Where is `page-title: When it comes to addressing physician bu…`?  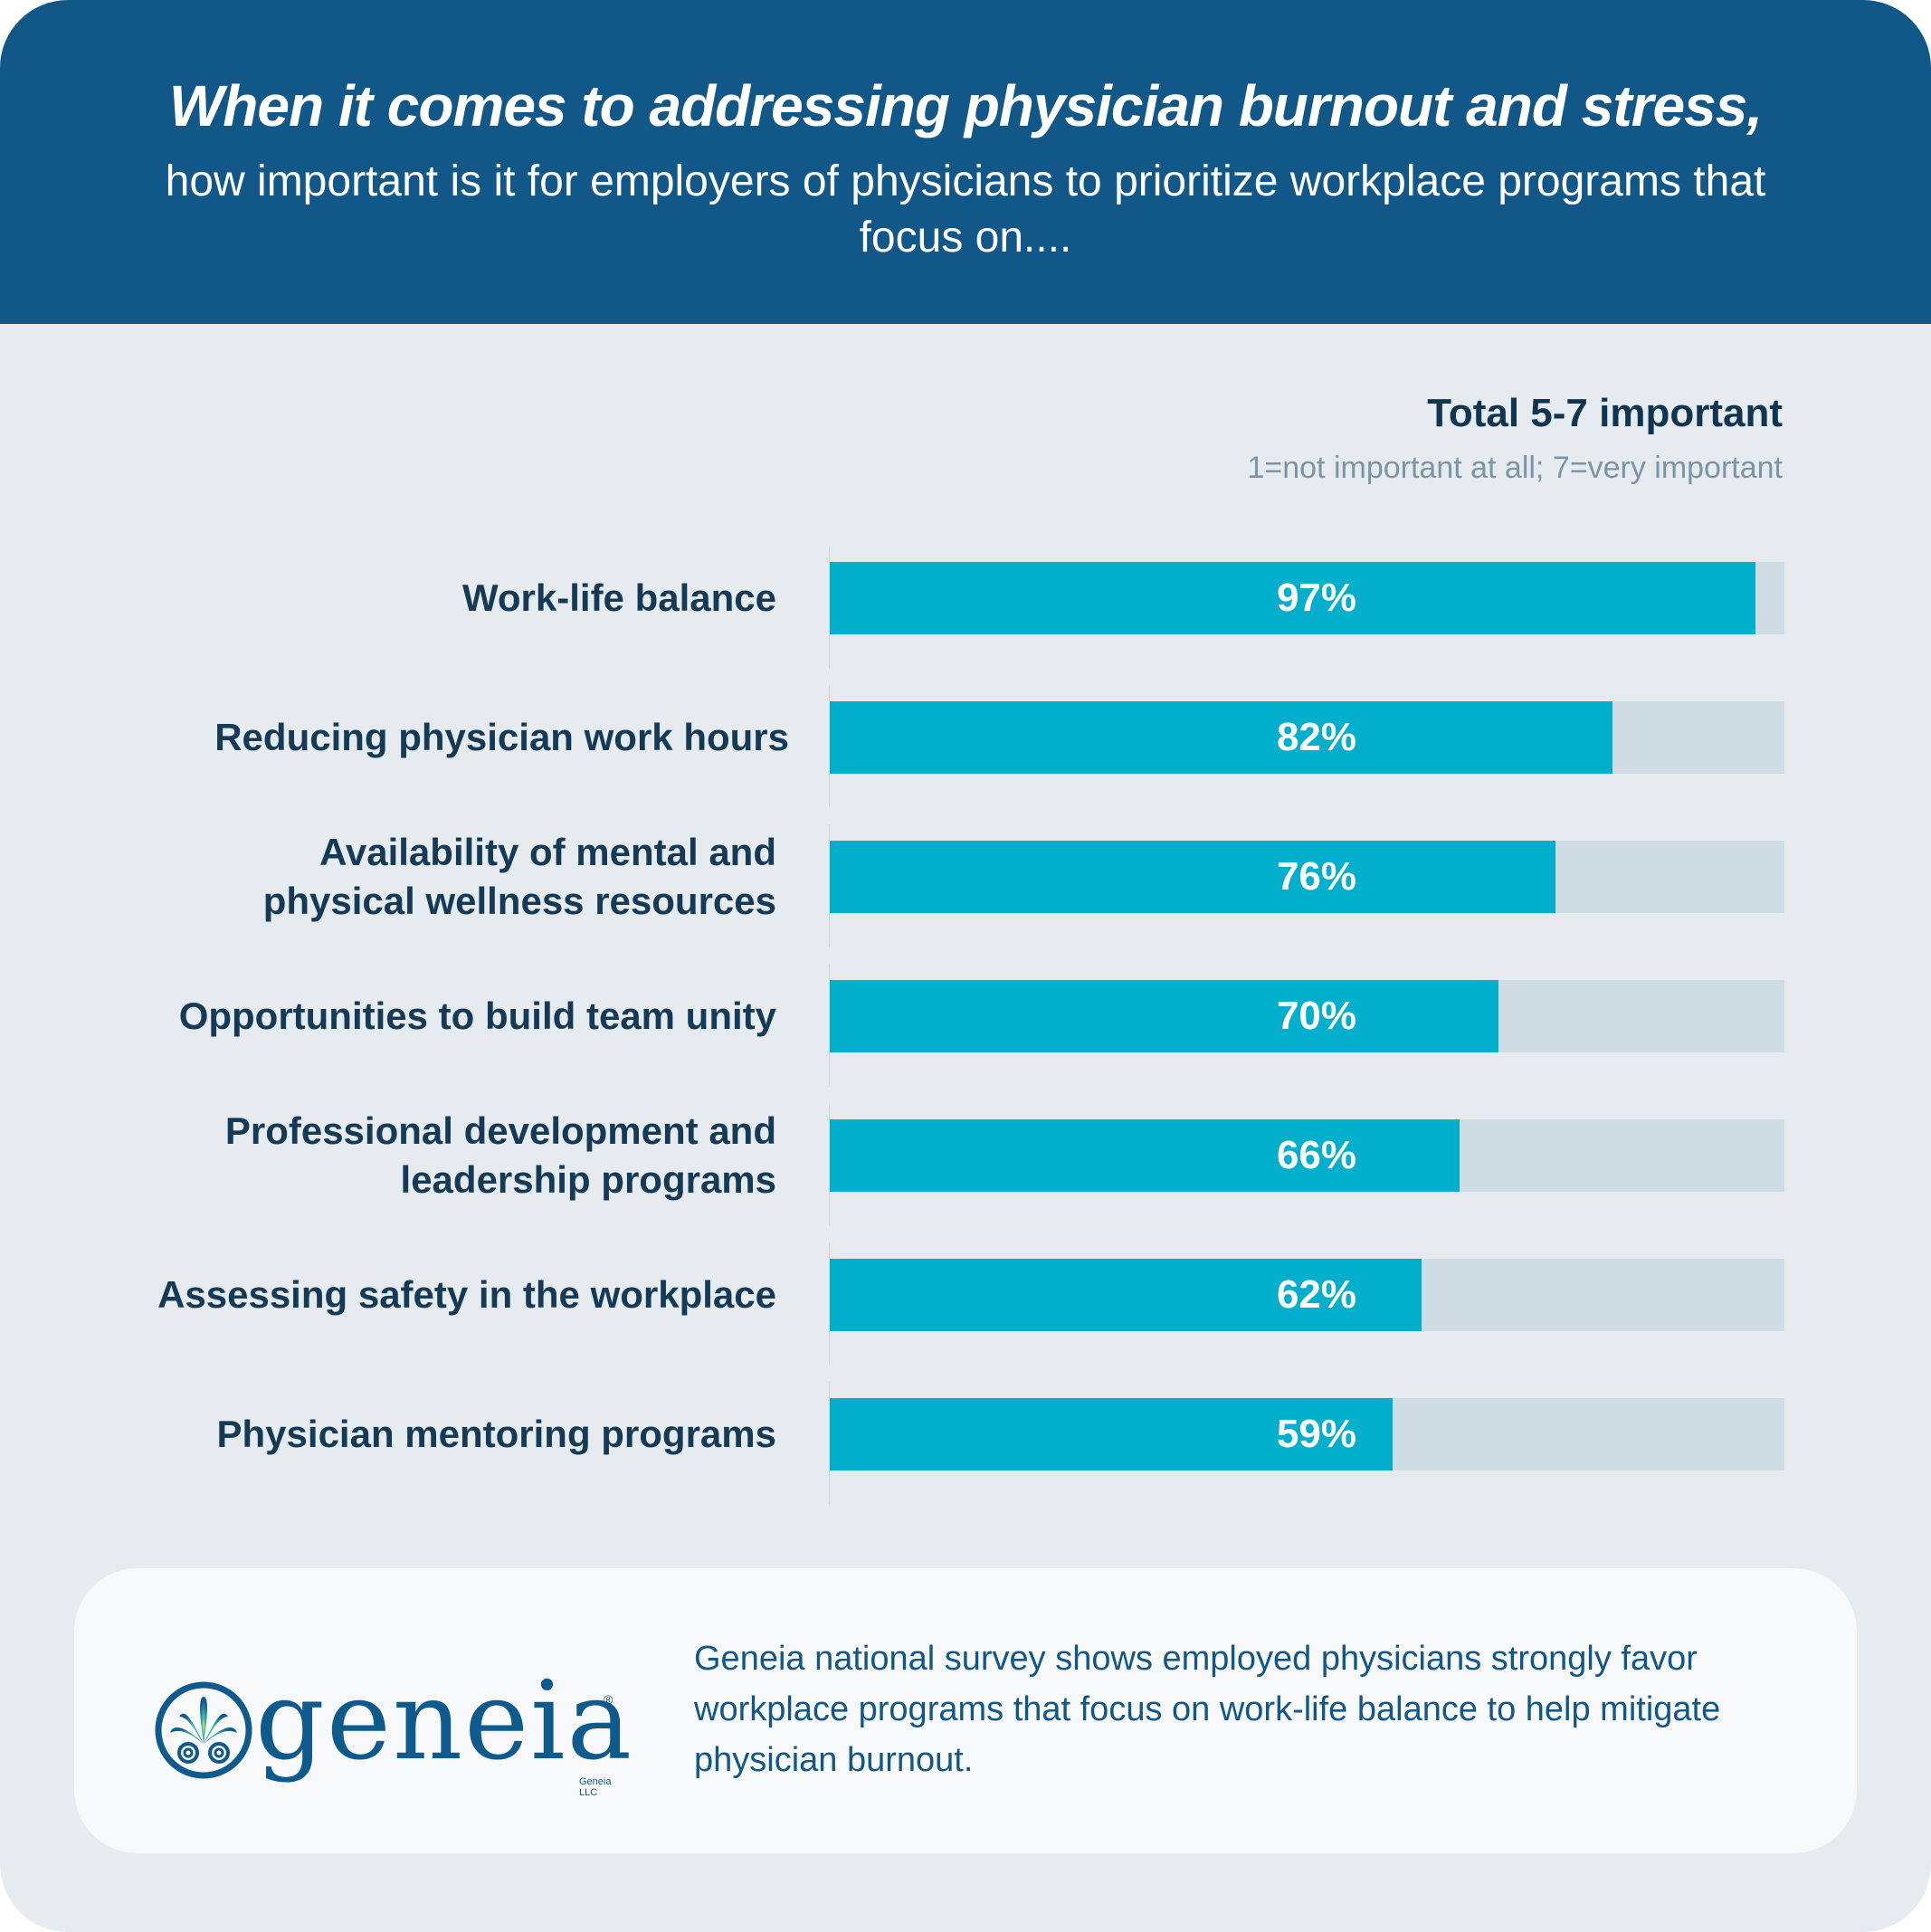 page-title: When it comes to addressing physician bu… is located at coordinates (965, 105).